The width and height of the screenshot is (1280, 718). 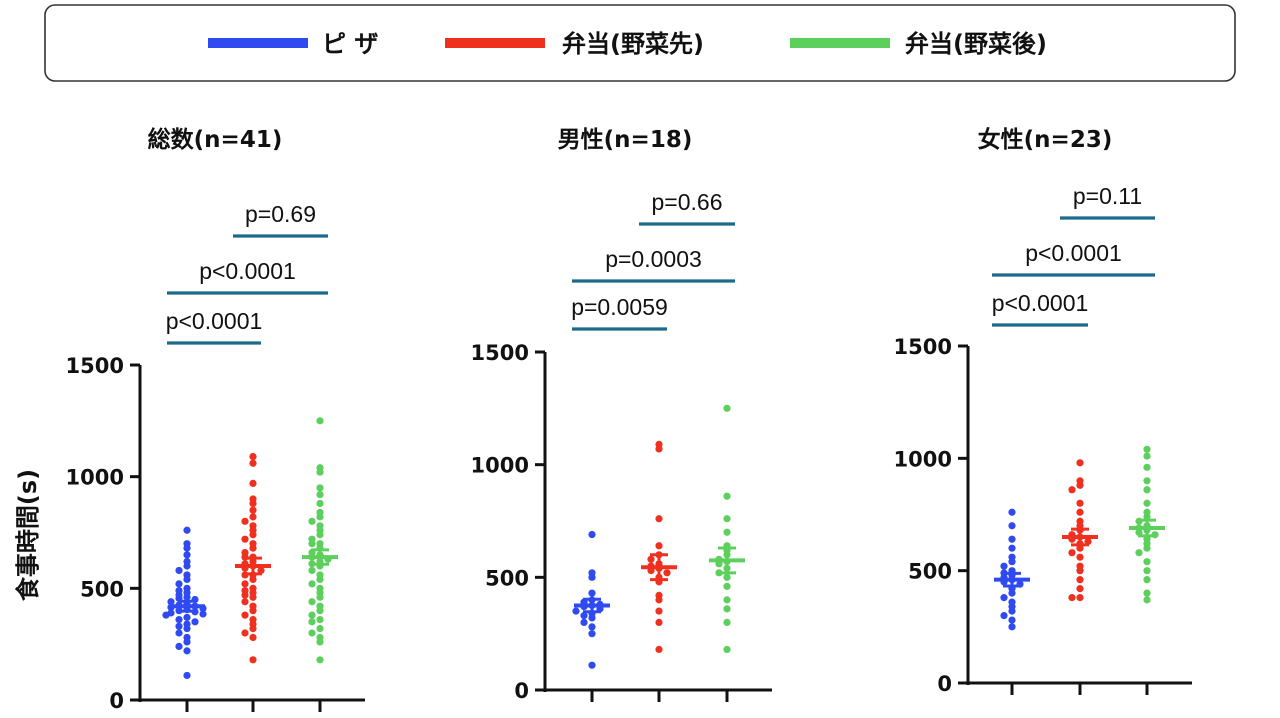 What do you see at coordinates (95, 478) in the screenshot?
I see `y-tick-label: 1000` at bounding box center [95, 478].